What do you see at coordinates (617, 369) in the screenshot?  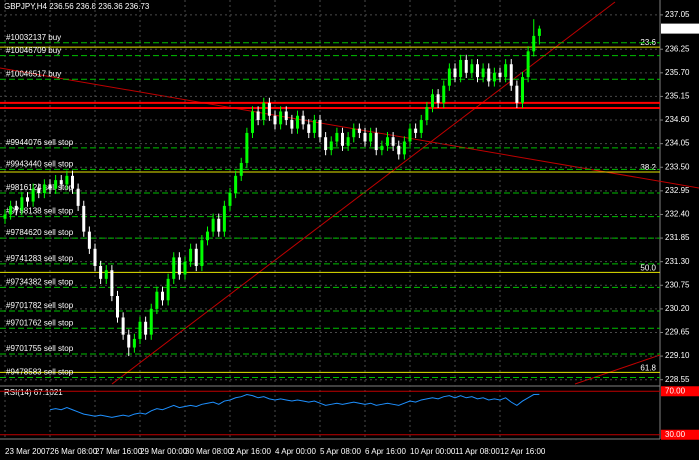 I see `trend-line` at bounding box center [617, 369].